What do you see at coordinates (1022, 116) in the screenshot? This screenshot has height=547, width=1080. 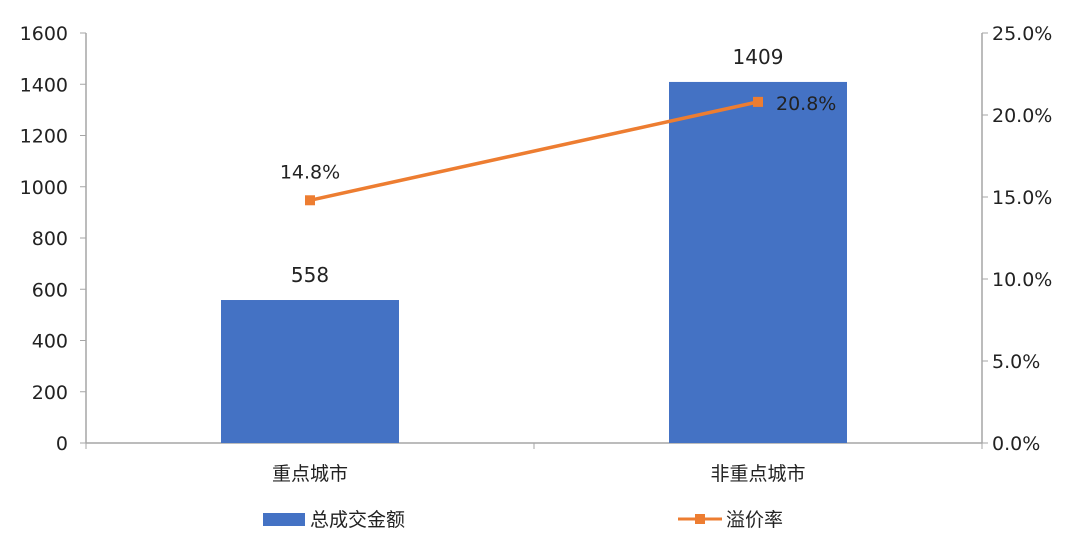 I see `right-tick-label: 20.0%` at bounding box center [1022, 116].